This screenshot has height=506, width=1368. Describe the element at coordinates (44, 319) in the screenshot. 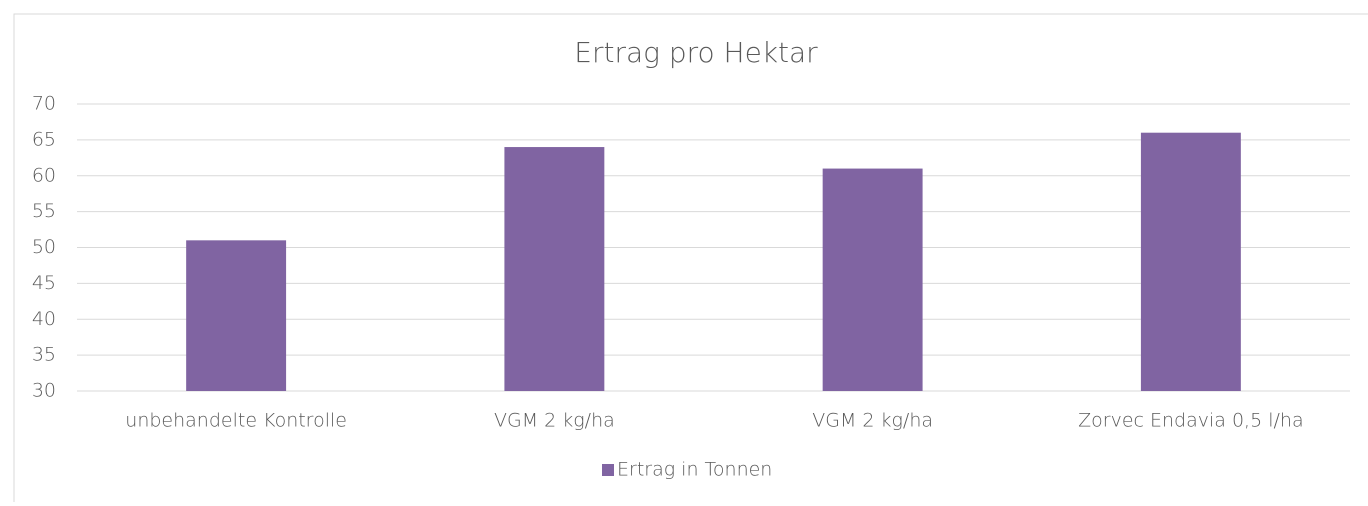

I see `y-tick-label: 40` at that location.